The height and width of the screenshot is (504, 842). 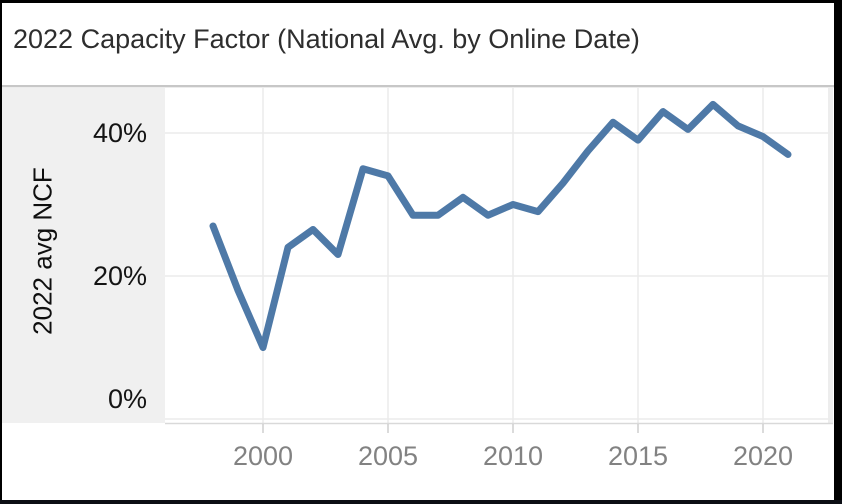 I want to click on frame-border-bottom, so click(x=421, y=502).